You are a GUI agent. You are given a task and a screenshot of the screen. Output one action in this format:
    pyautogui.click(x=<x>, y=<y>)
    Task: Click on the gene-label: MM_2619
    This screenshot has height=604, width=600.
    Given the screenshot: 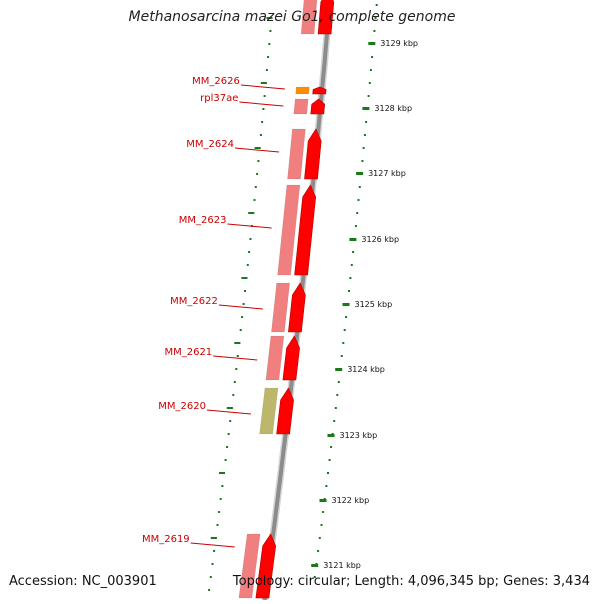 What is the action you would take?
    pyautogui.click(x=166, y=539)
    